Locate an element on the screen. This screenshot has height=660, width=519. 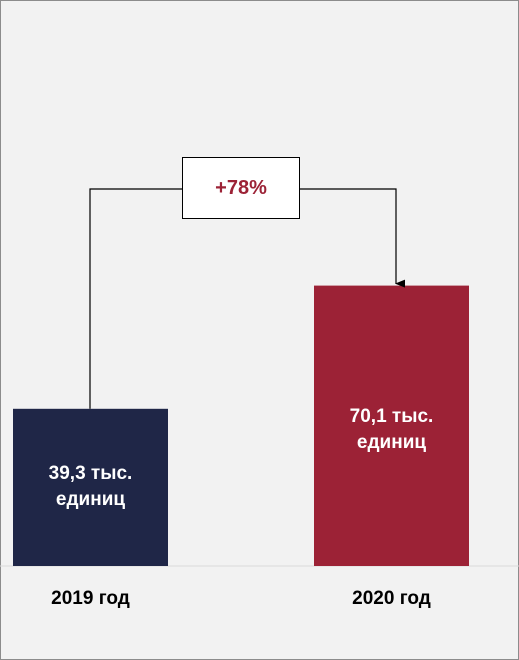
bar-value-label-1: 39,3 тыс. единиц is located at coordinates (90, 487).